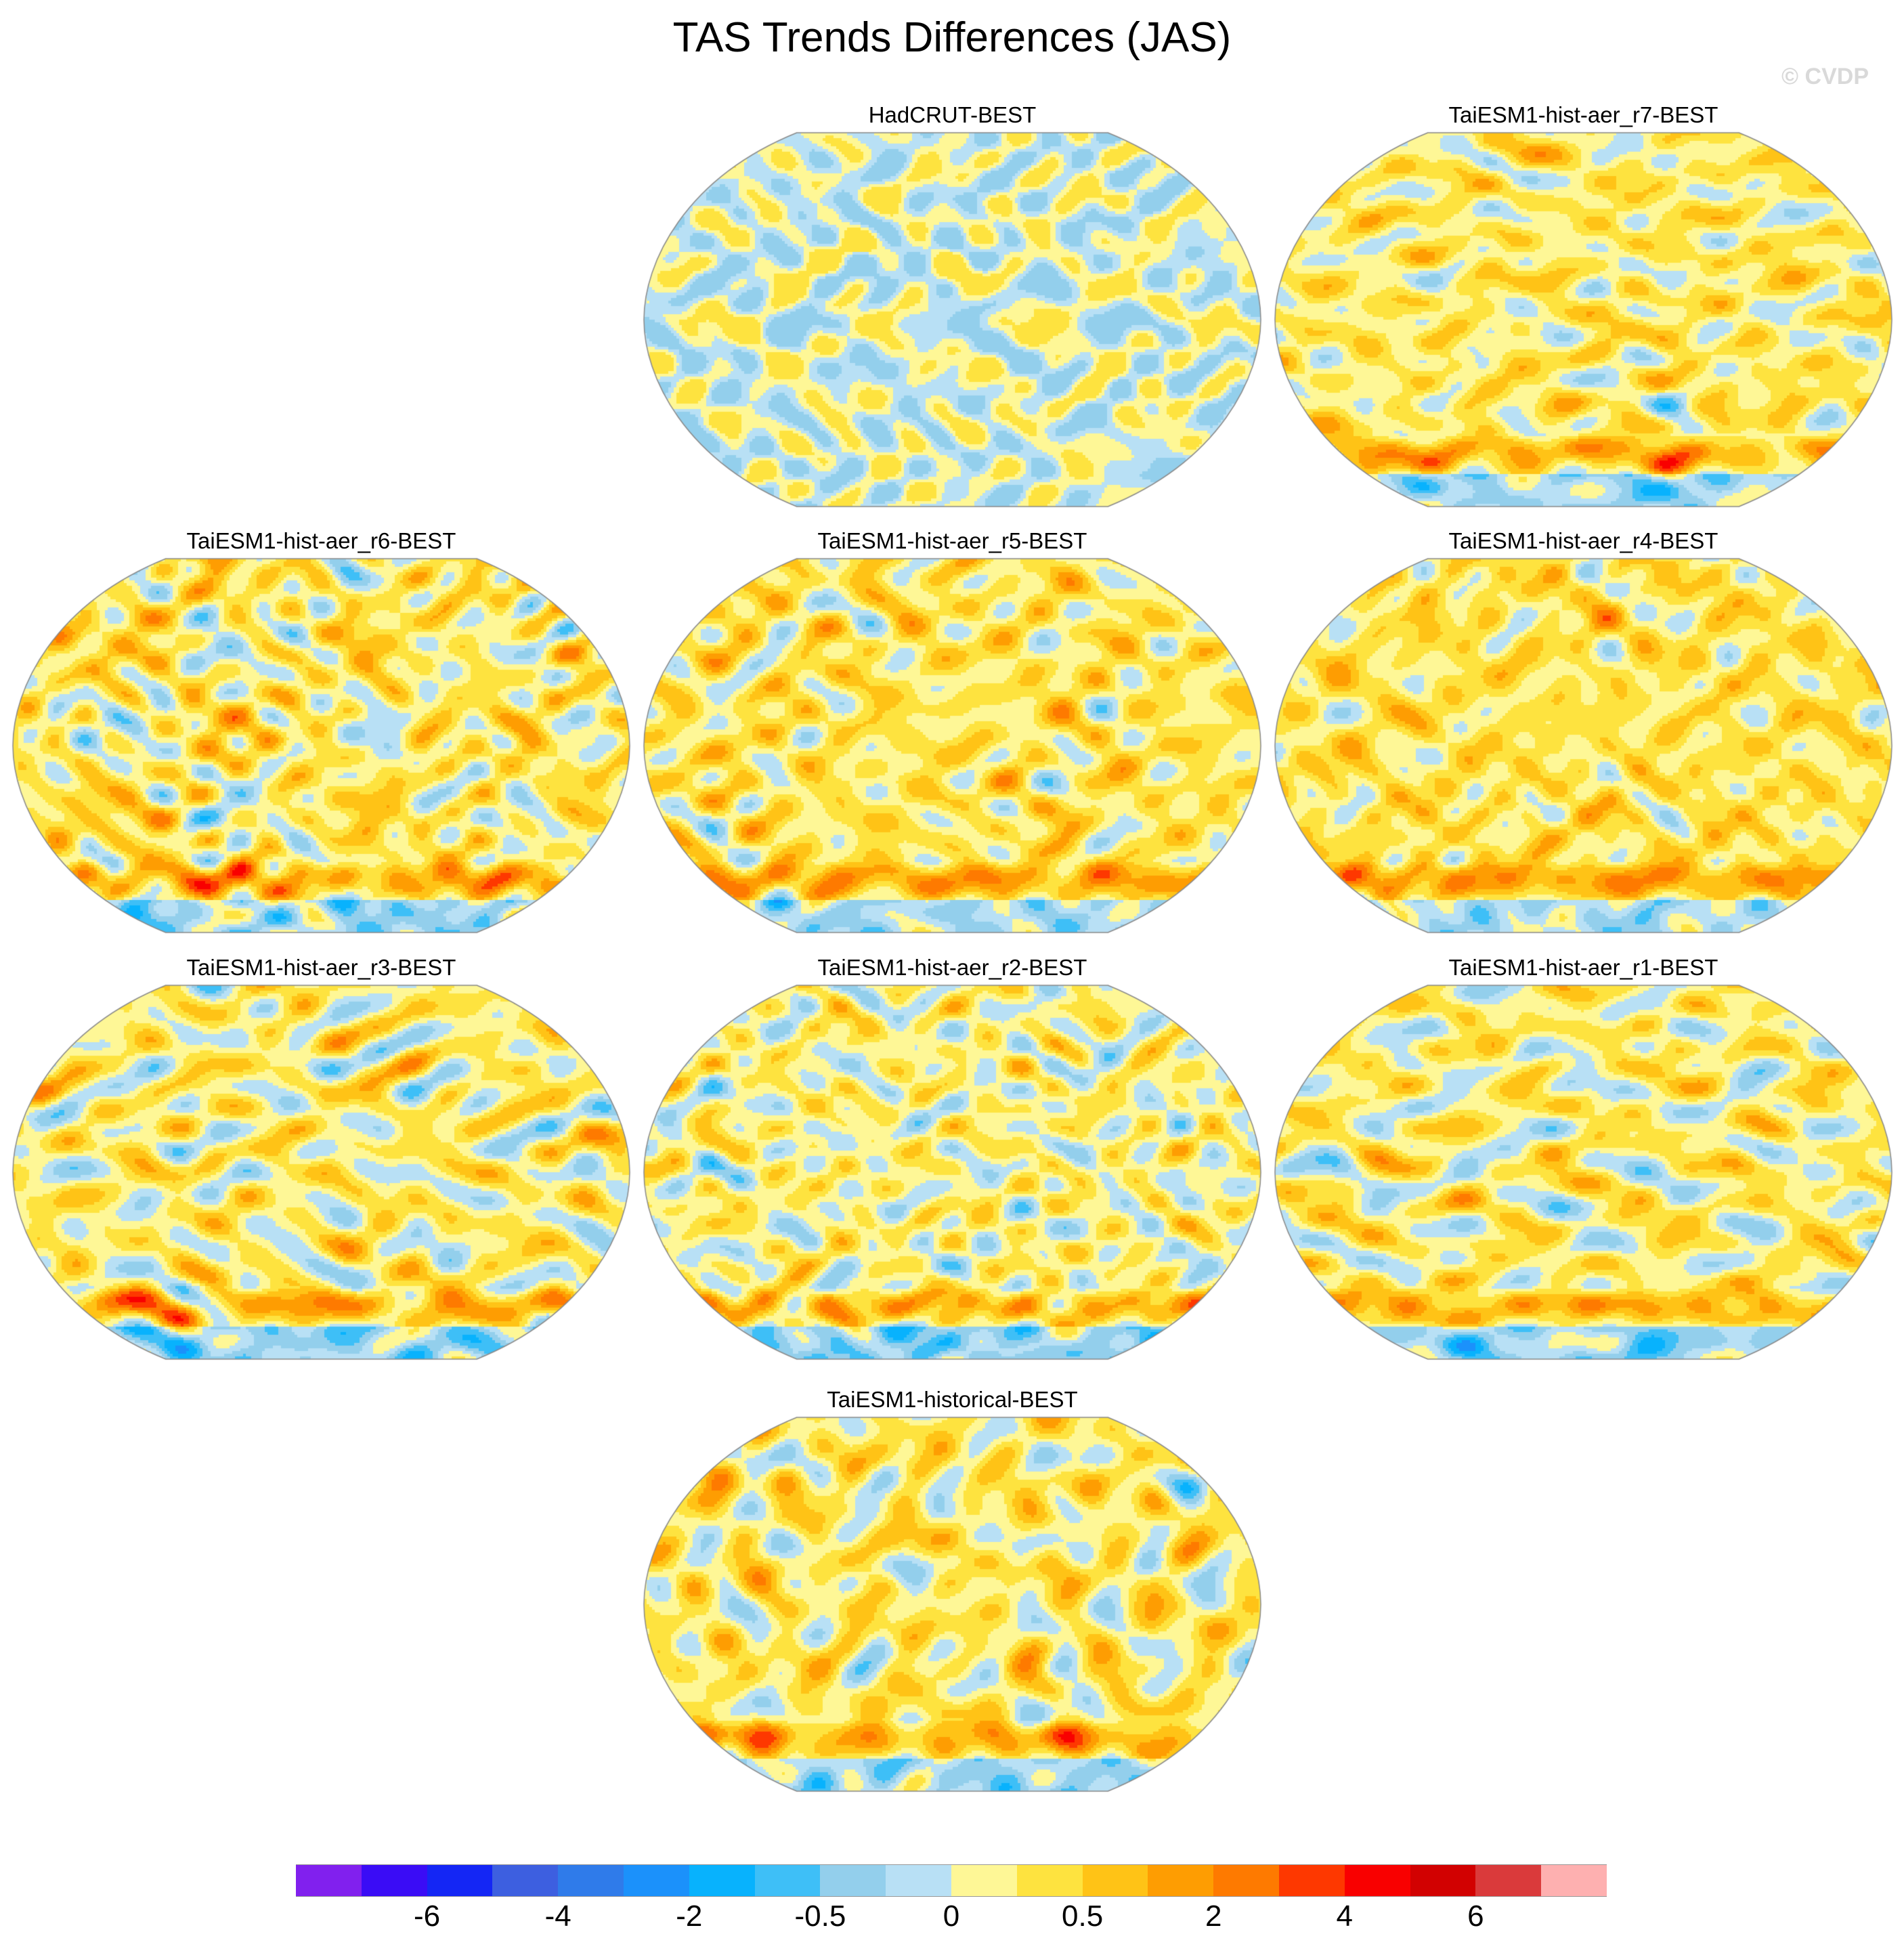 The image size is (1904, 1951). What do you see at coordinates (427, 1916) in the screenshot?
I see `colorbar-tick-label: -6` at bounding box center [427, 1916].